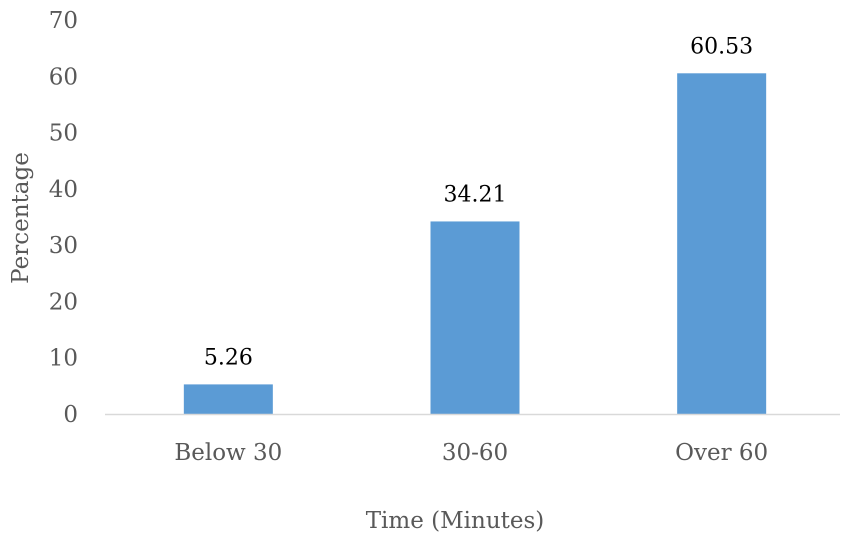 Image resolution: width=845 pixels, height=536 pixels. What do you see at coordinates (63, 218) in the screenshot?
I see `y-axis-ticks: 0 10 20 30 40 50 60 70` at bounding box center [63, 218].